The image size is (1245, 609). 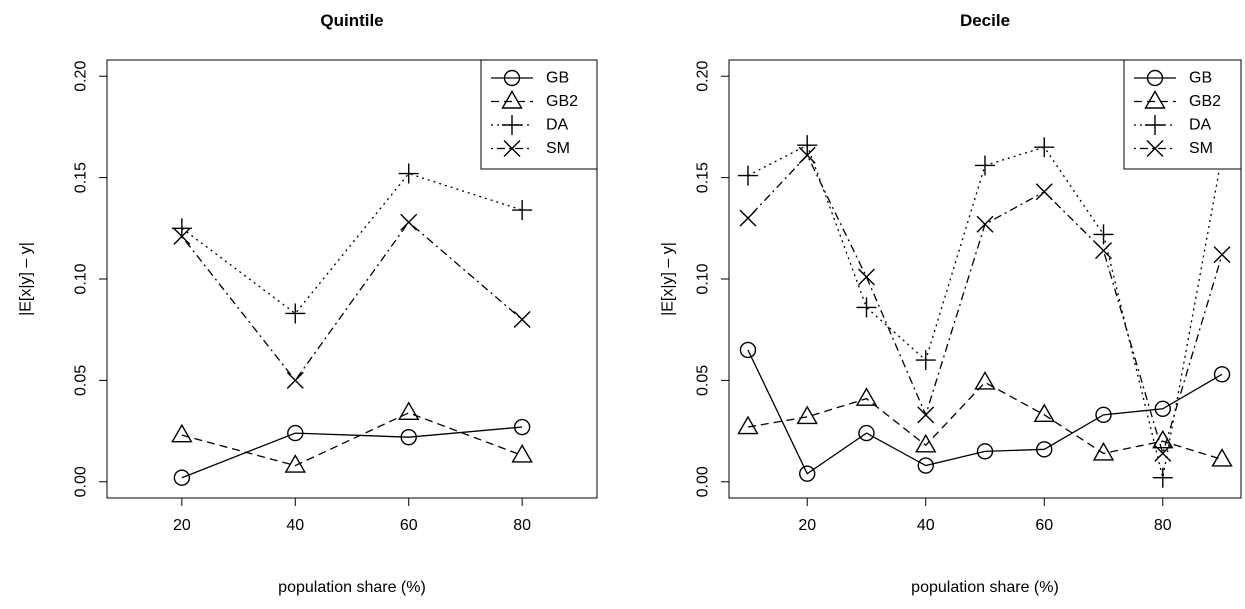 I want to click on series-sm, so click(x=352, y=301).